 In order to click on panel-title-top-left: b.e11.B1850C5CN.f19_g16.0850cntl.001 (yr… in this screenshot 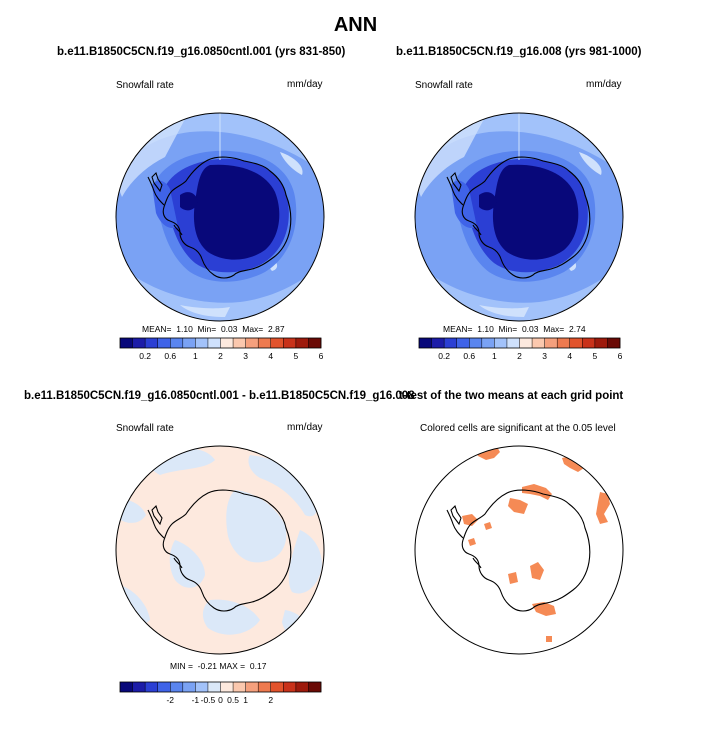, I will do `click(201, 52)`.